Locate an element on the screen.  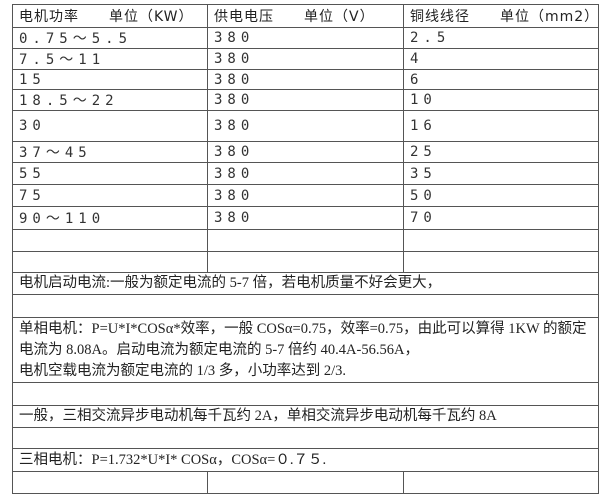
table-row: 55 380 35 is located at coordinates (305, 173).